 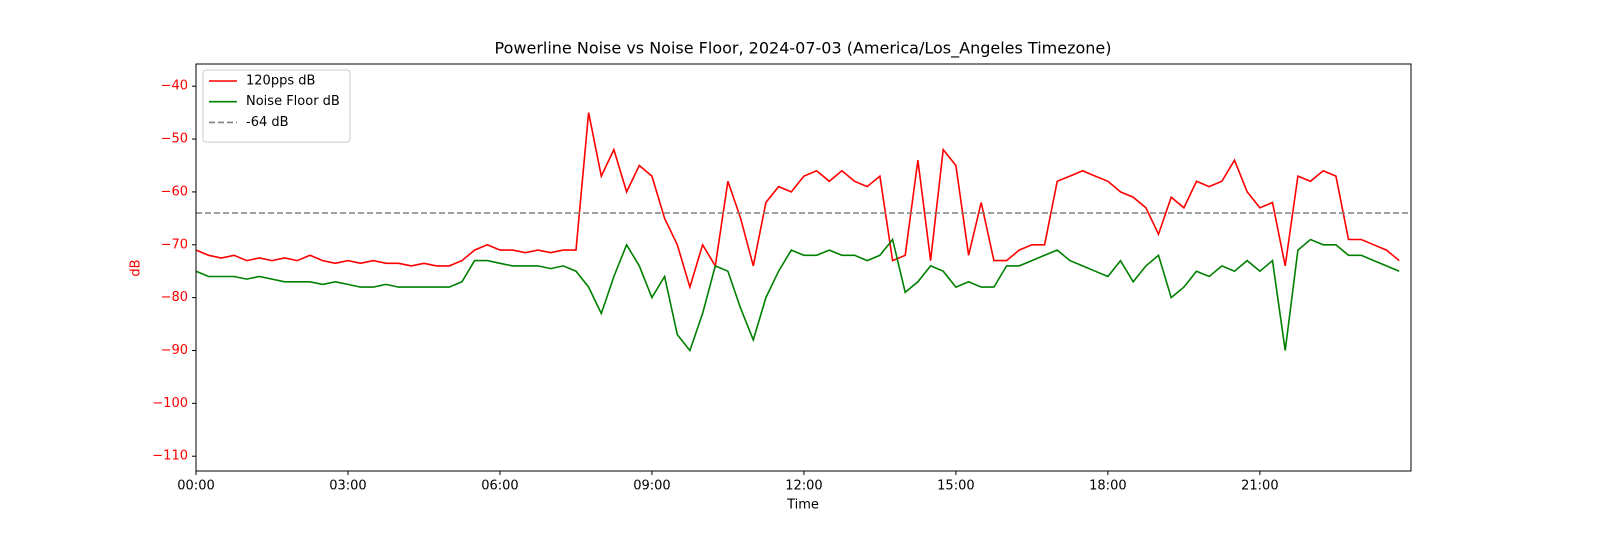 What do you see at coordinates (802, 505) in the screenshot?
I see `x-axis-label: Time` at bounding box center [802, 505].